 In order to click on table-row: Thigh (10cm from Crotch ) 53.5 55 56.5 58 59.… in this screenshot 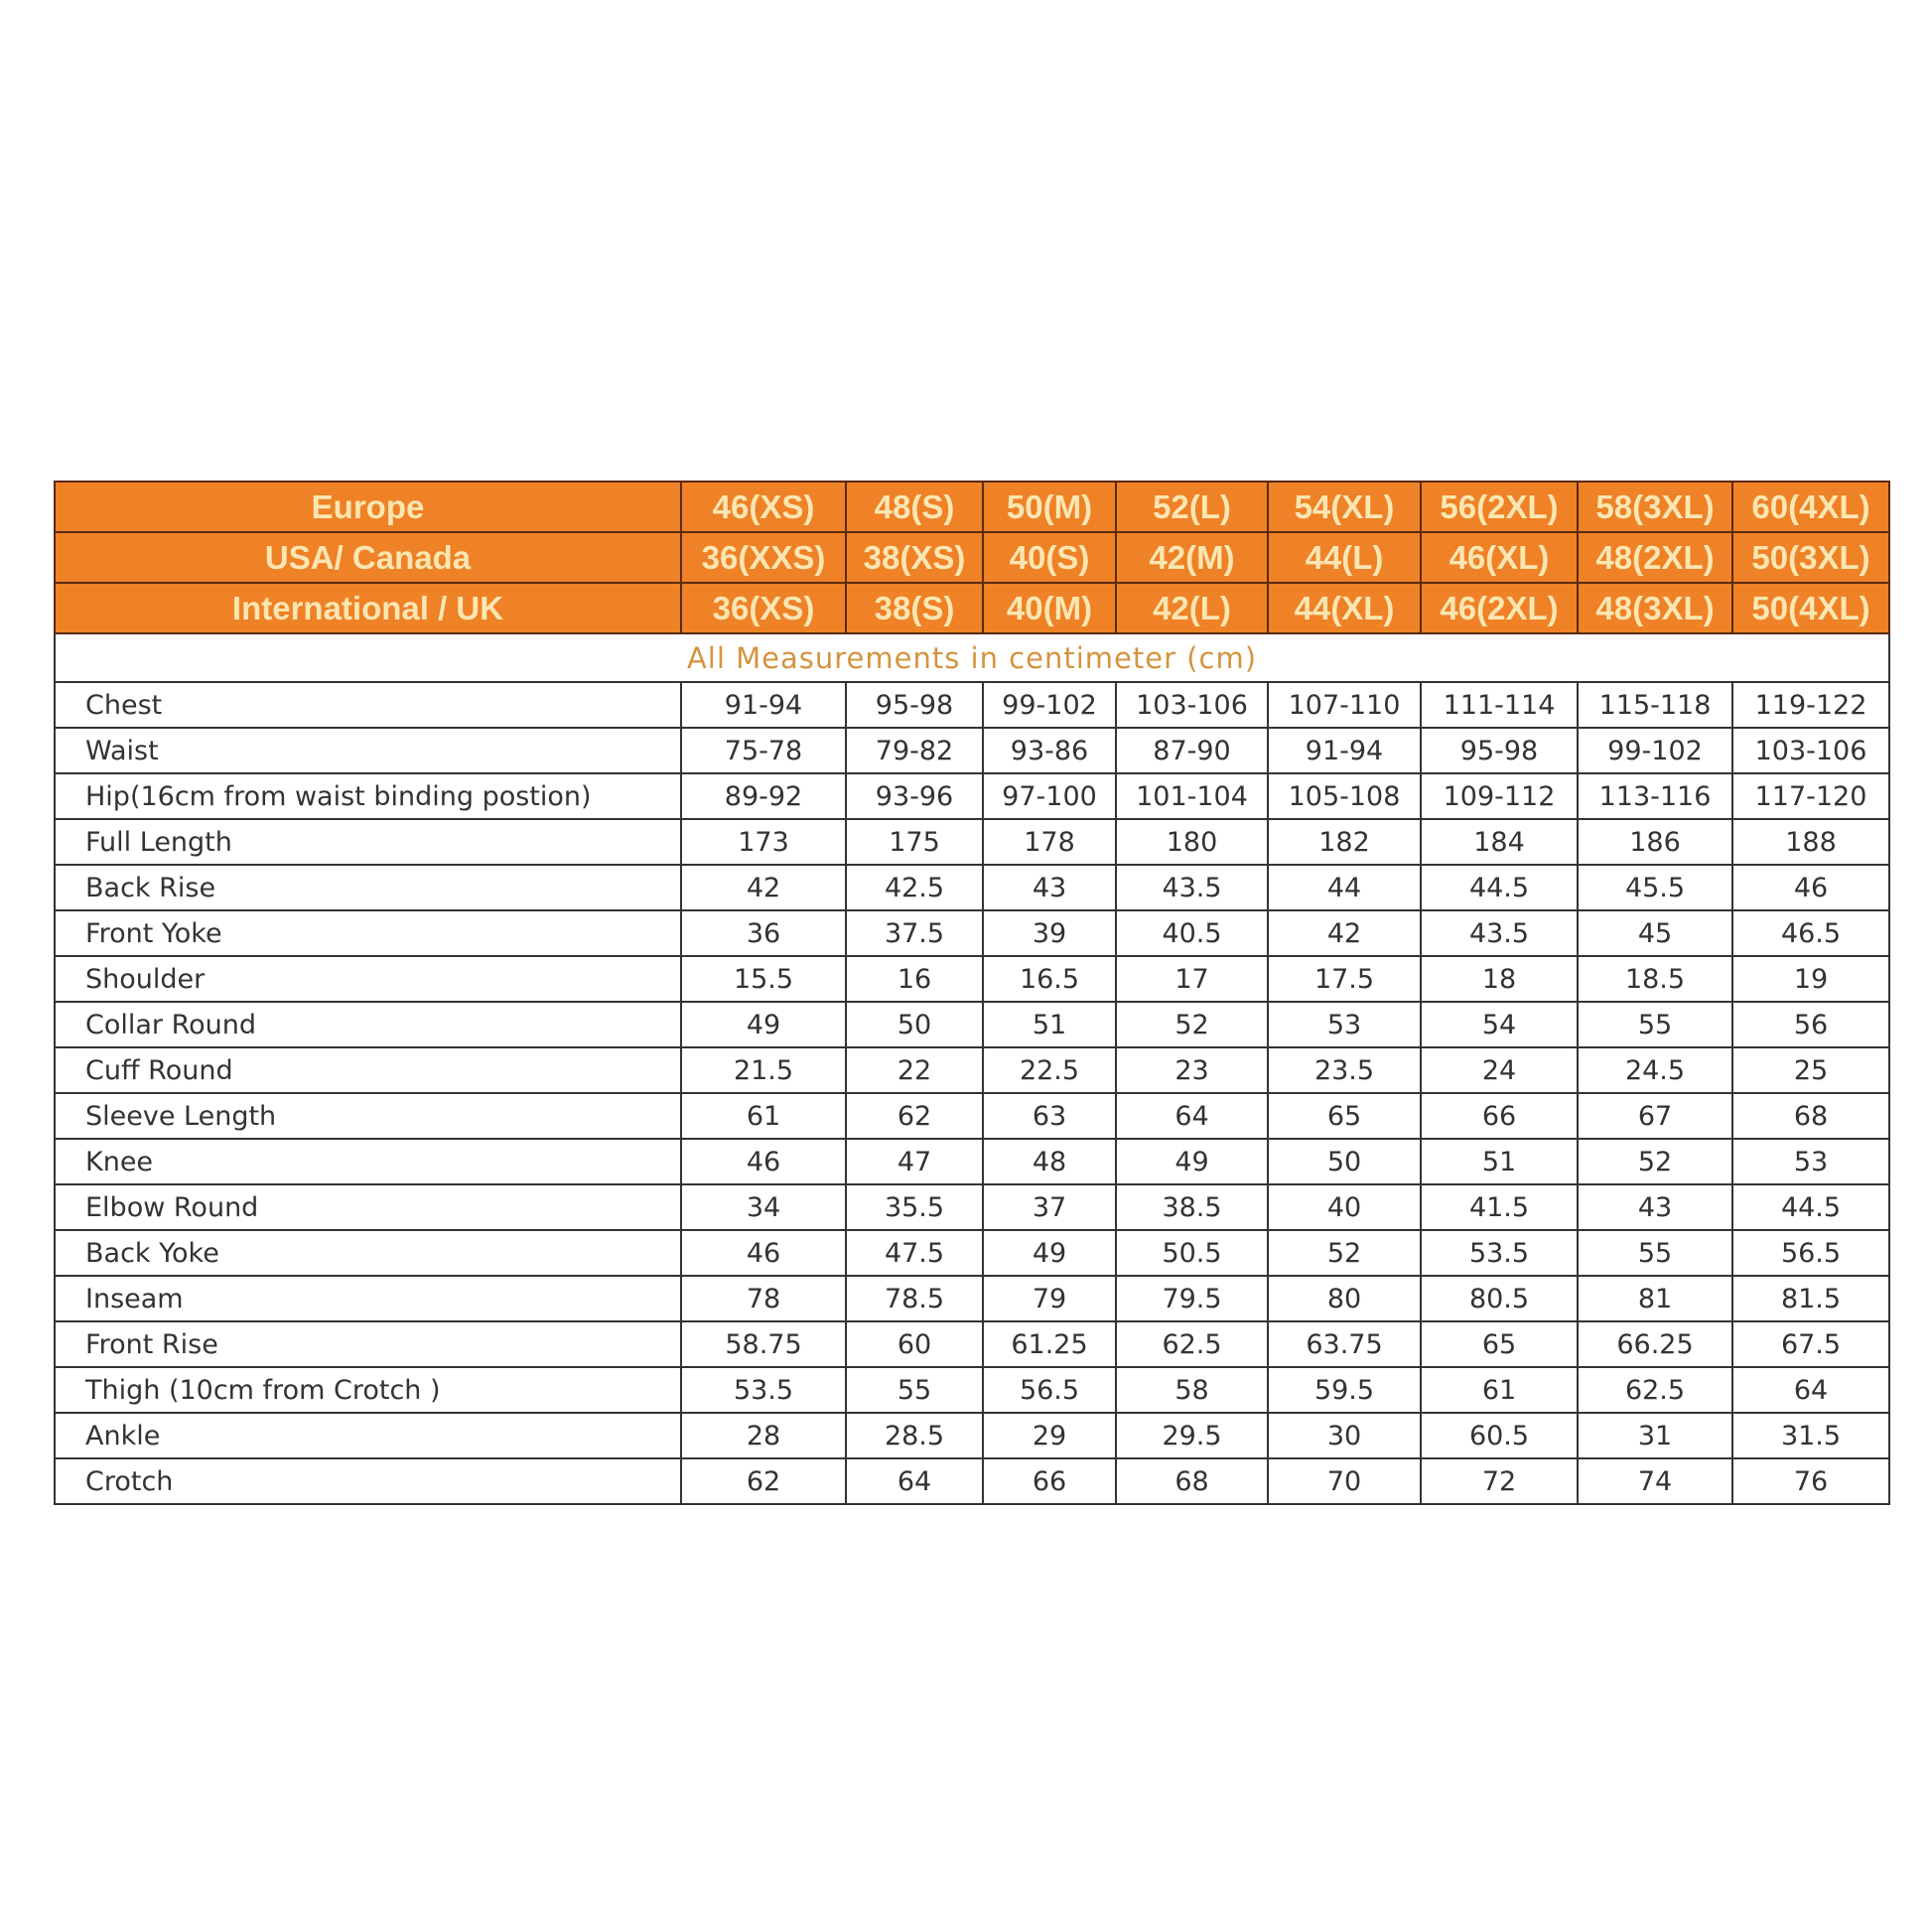, I will do `click(972, 1390)`.